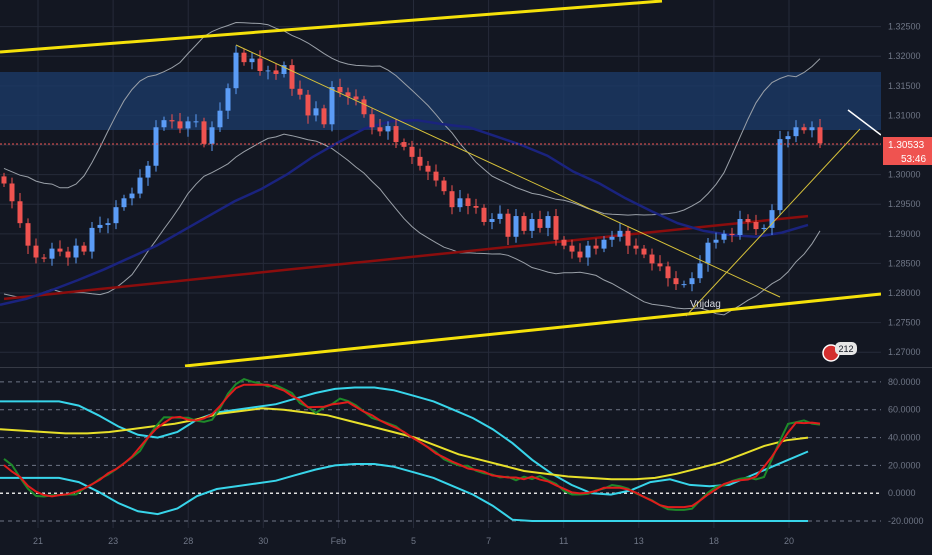 Image resolution: width=932 pixels, height=555 pixels. Describe the element at coordinates (533, 330) in the screenshot. I see `lower-channel-trendline` at that location.